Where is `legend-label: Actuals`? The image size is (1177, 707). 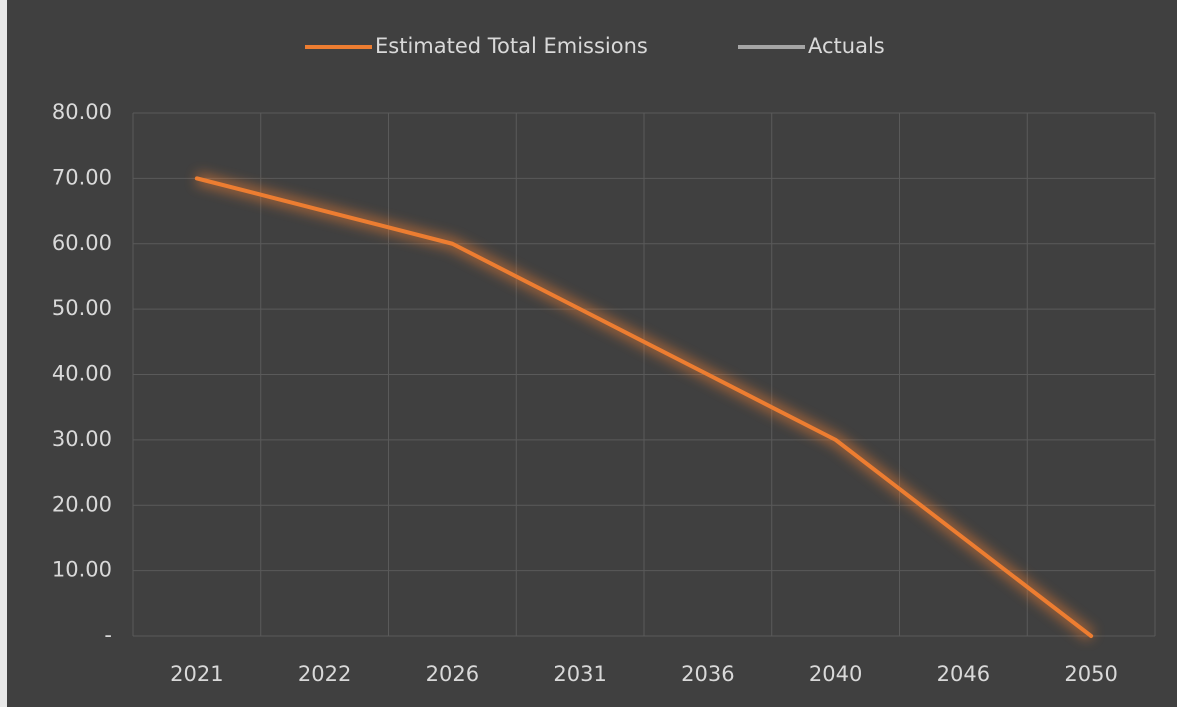
legend-label: Actuals is located at coordinates (846, 46).